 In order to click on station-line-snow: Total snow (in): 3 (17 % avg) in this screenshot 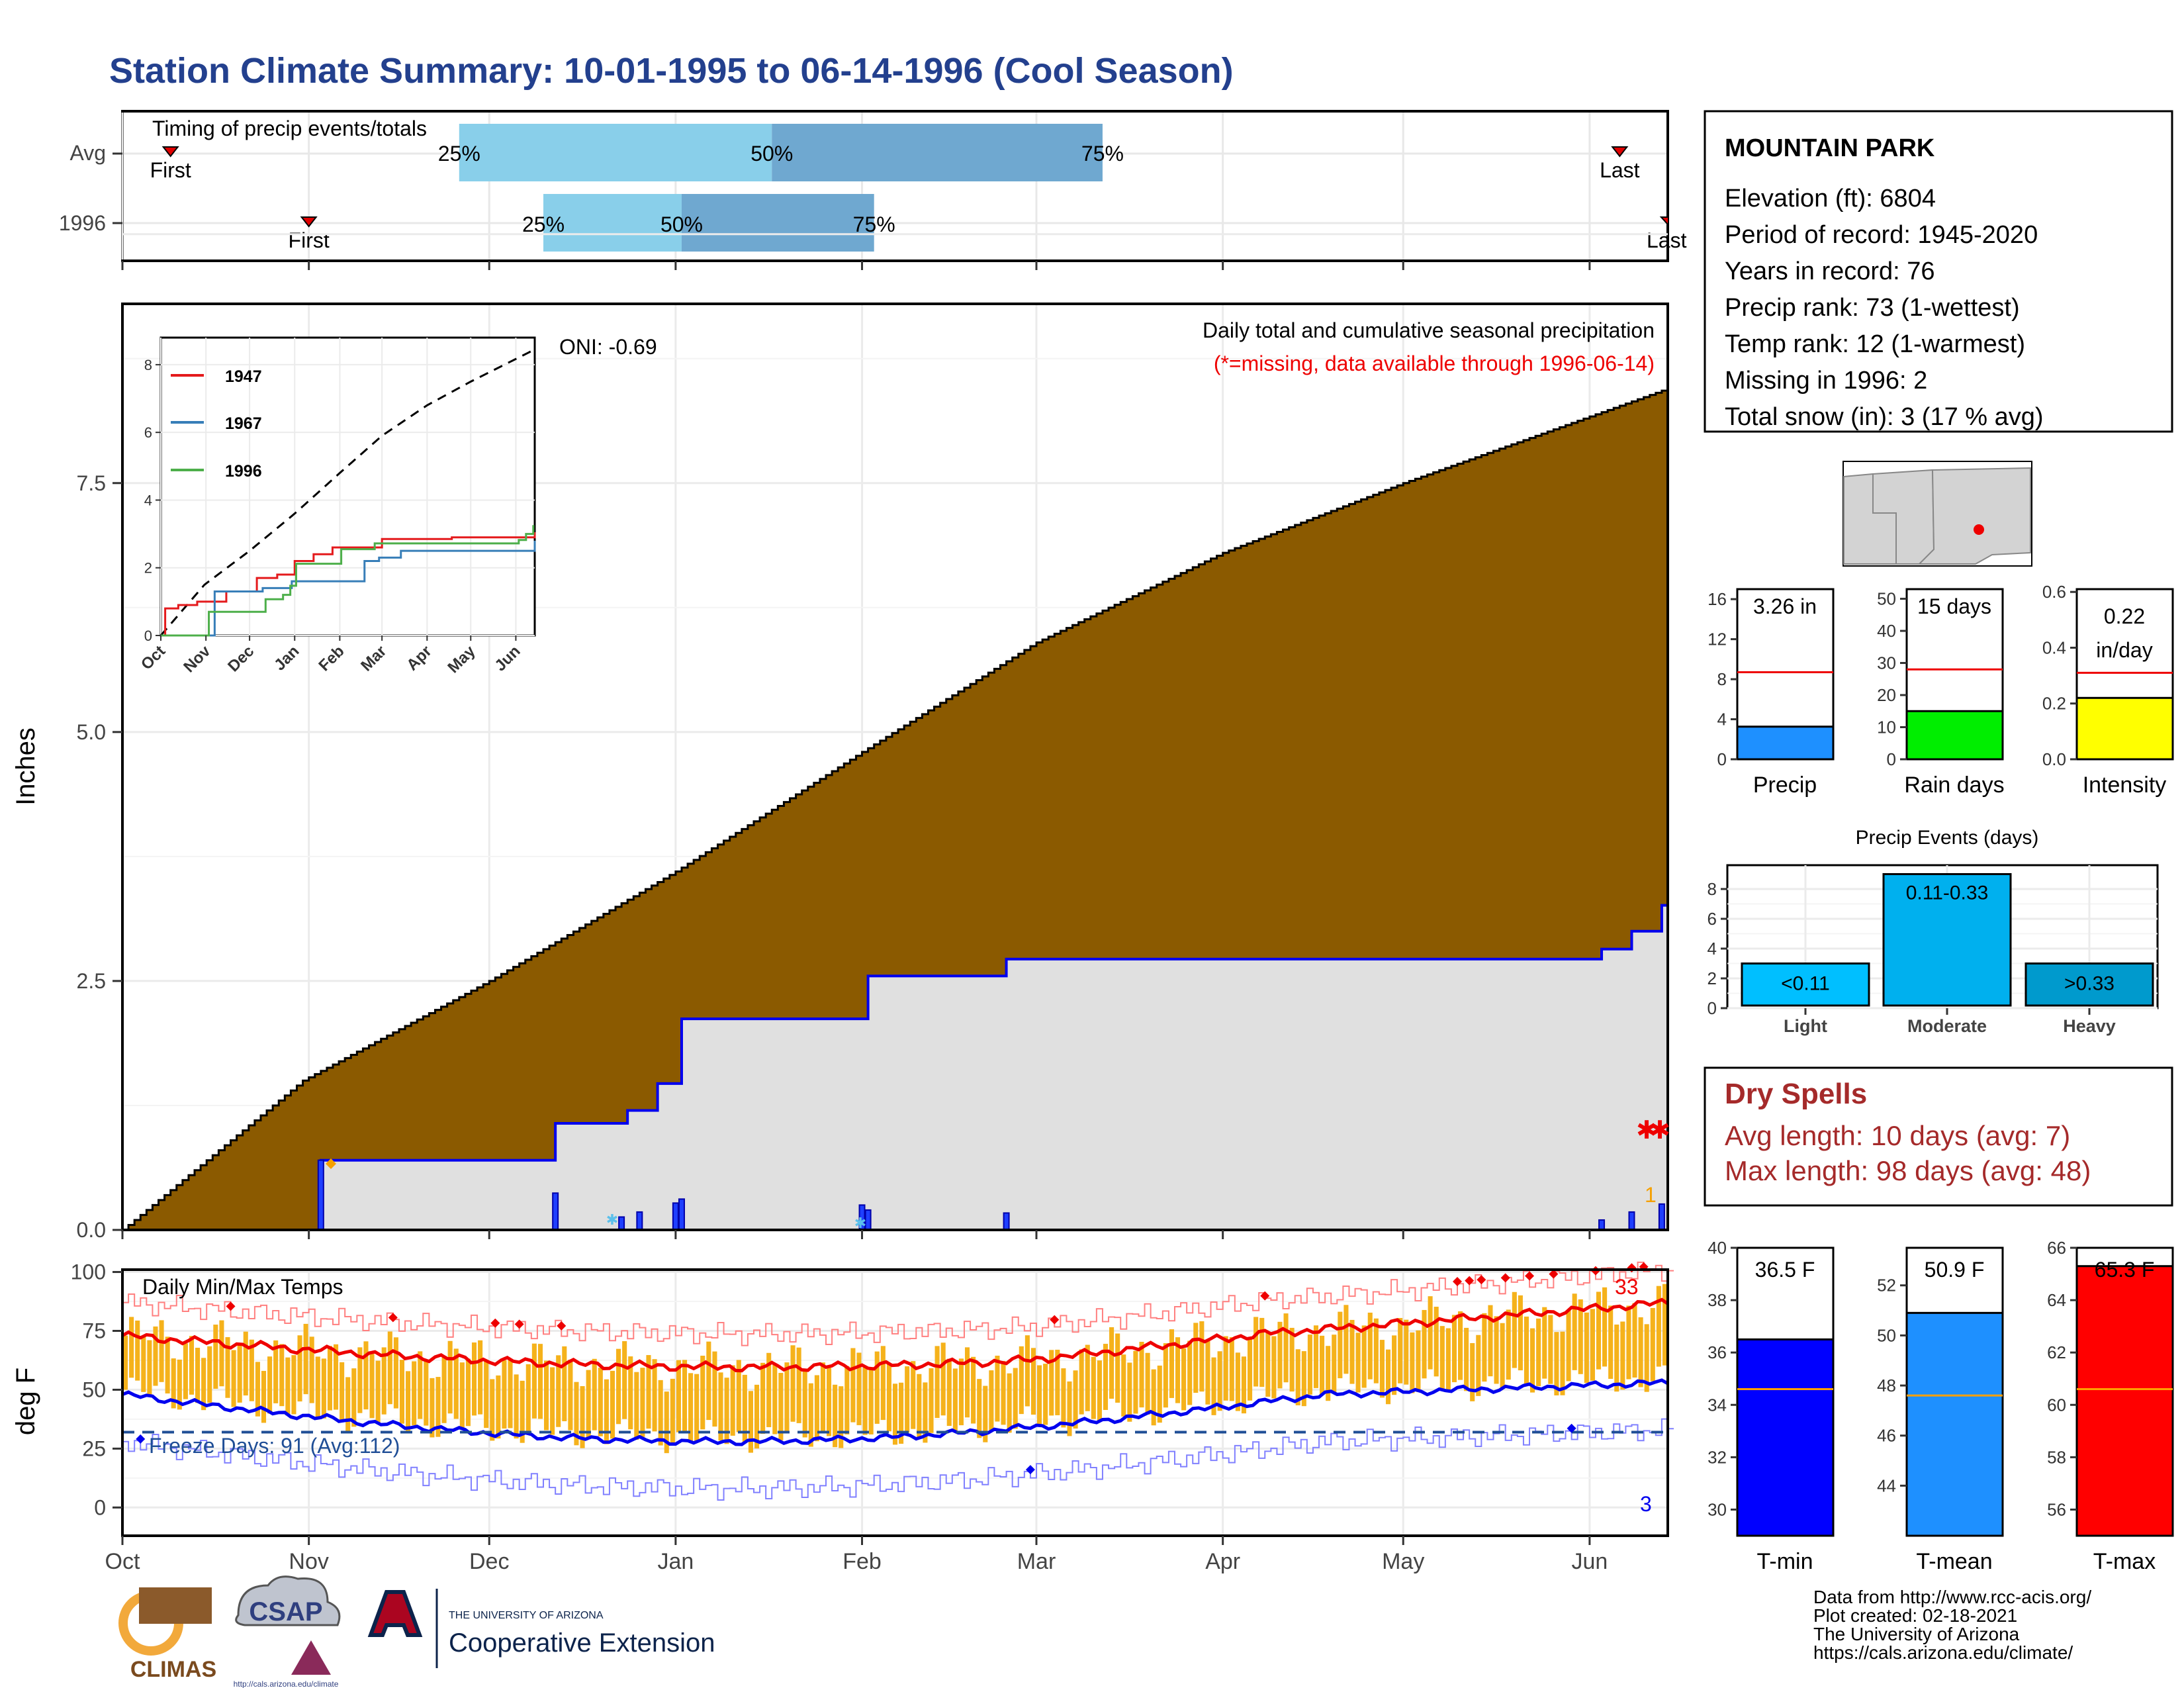, I will do `click(1885, 417)`.